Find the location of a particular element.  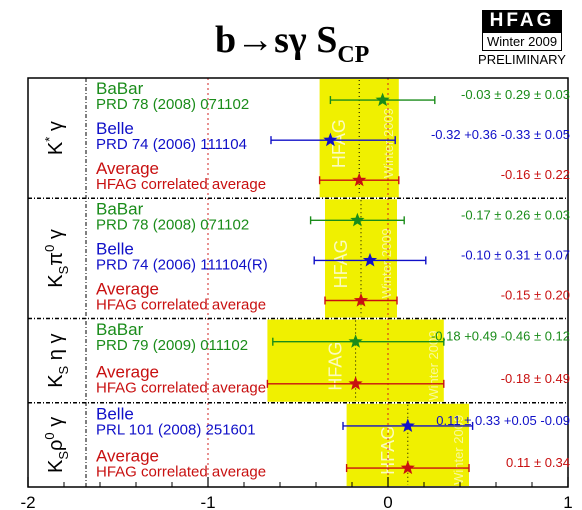

group-label-1: KSπ0 γ is located at coordinates (56, 258).